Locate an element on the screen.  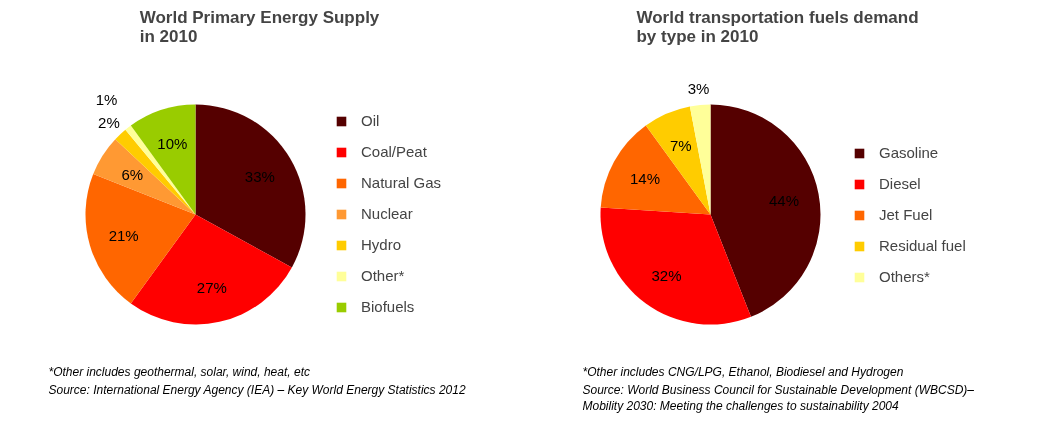
legend-label: Oil is located at coordinates (371, 120).